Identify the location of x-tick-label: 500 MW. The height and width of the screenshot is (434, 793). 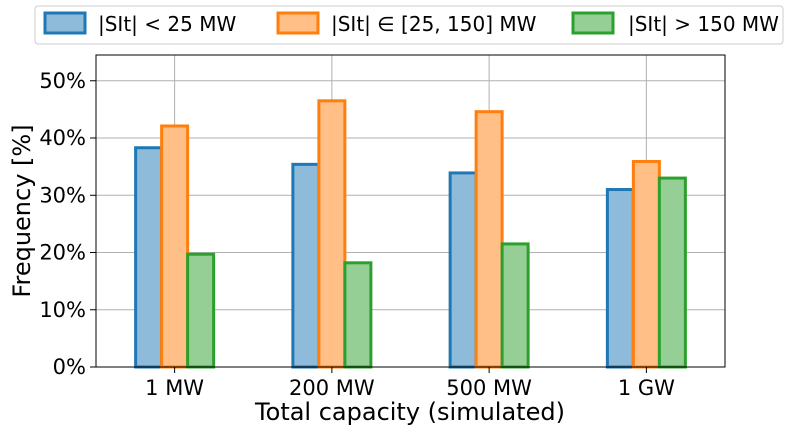
(489, 388).